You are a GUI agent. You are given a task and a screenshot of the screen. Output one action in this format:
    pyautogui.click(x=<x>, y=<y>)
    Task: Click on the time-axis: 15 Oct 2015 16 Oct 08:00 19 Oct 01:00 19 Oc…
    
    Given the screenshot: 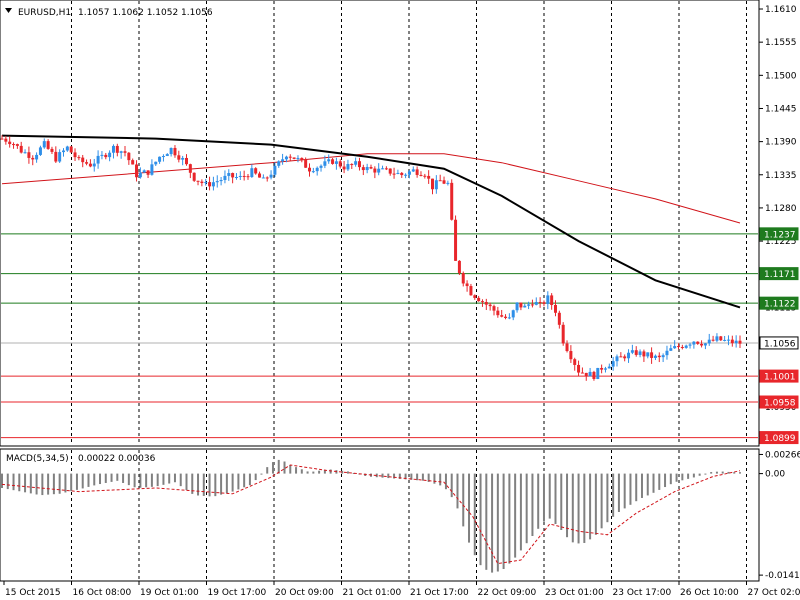 What is the action you would take?
    pyautogui.click(x=401, y=589)
    